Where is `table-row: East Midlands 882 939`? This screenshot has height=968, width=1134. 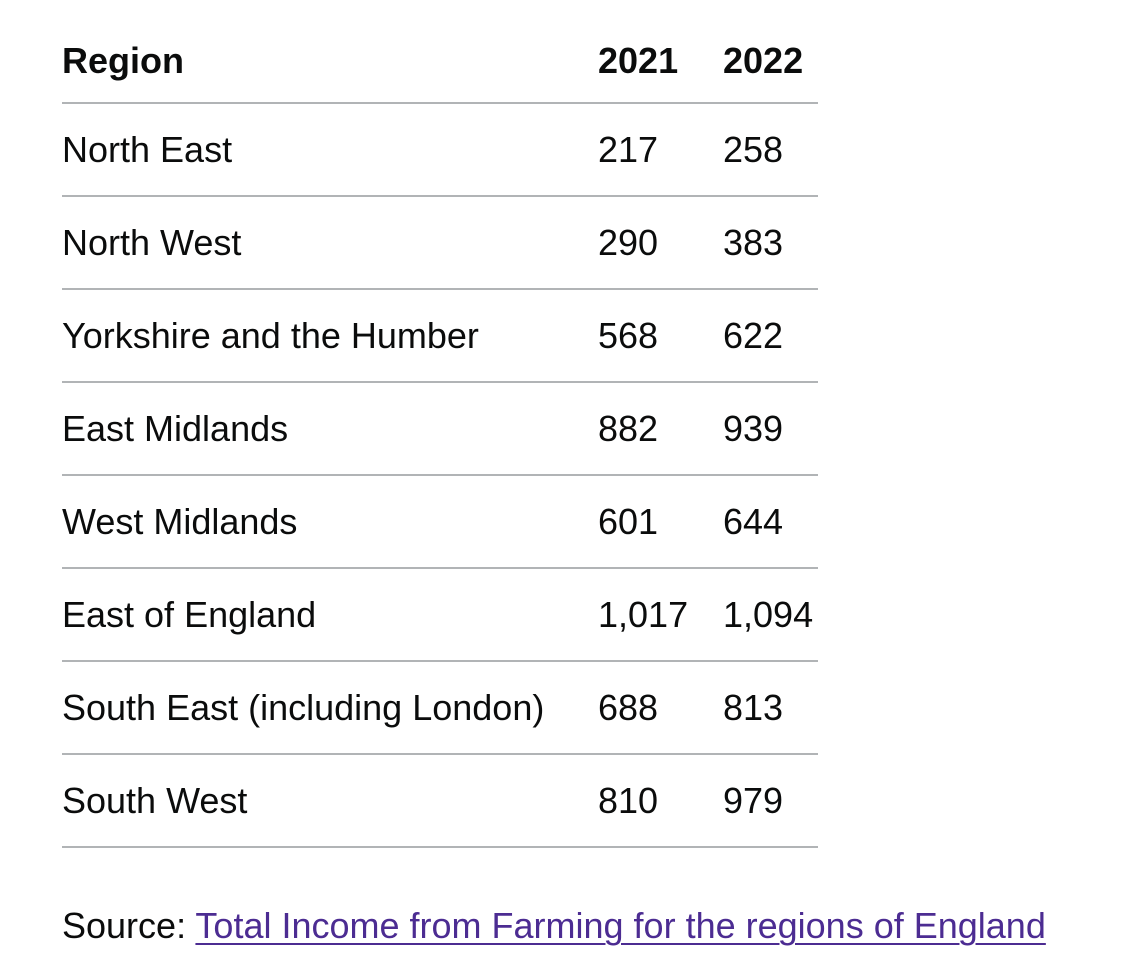 table-row: East Midlands 882 939 is located at coordinates (440, 429).